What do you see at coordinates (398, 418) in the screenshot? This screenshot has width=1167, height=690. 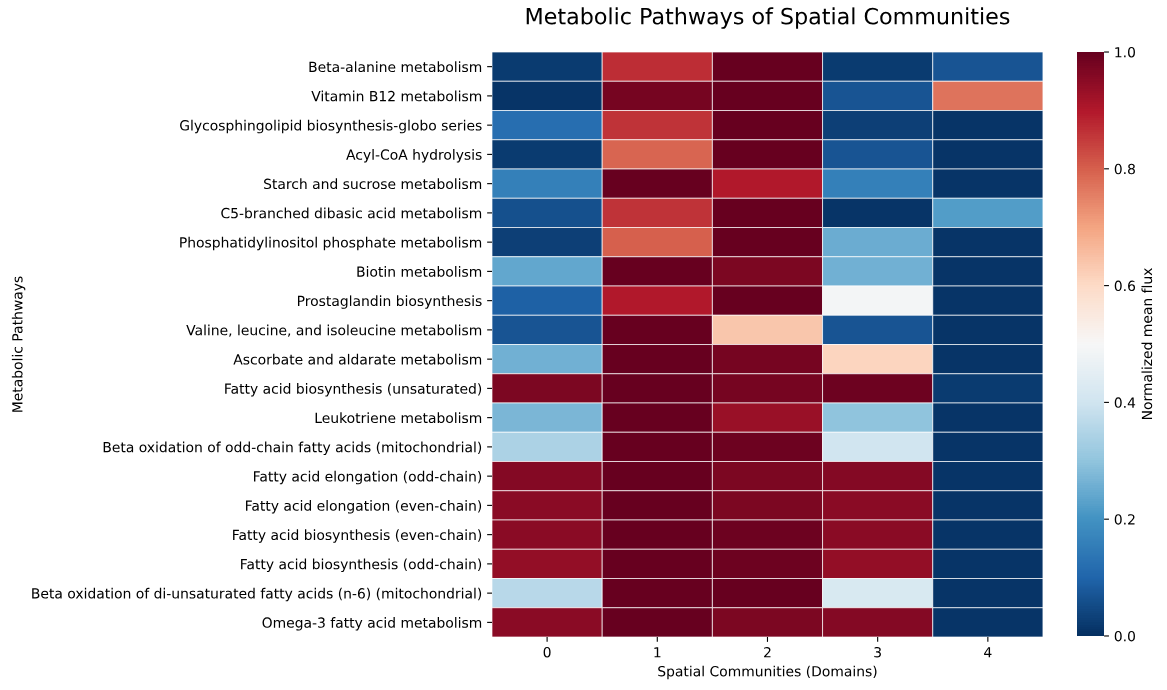 I see `y-tick-label: Leukotriene metabolism` at bounding box center [398, 418].